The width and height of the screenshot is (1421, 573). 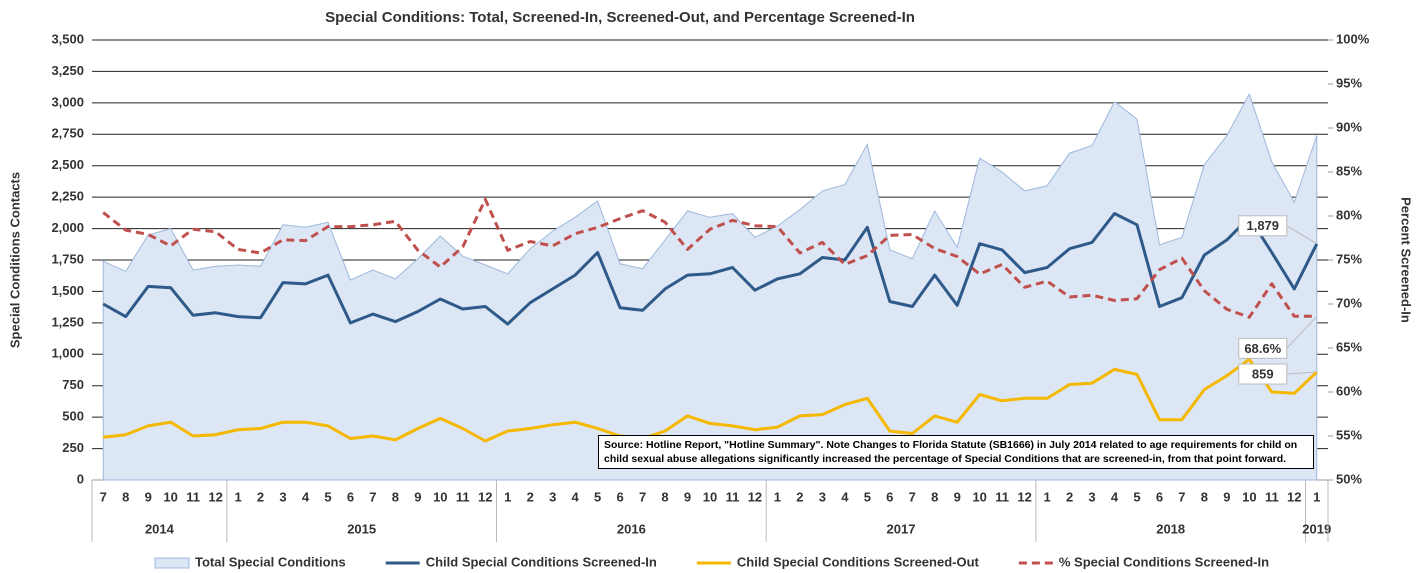 I want to click on y-tick-label: 0, so click(x=80, y=478).